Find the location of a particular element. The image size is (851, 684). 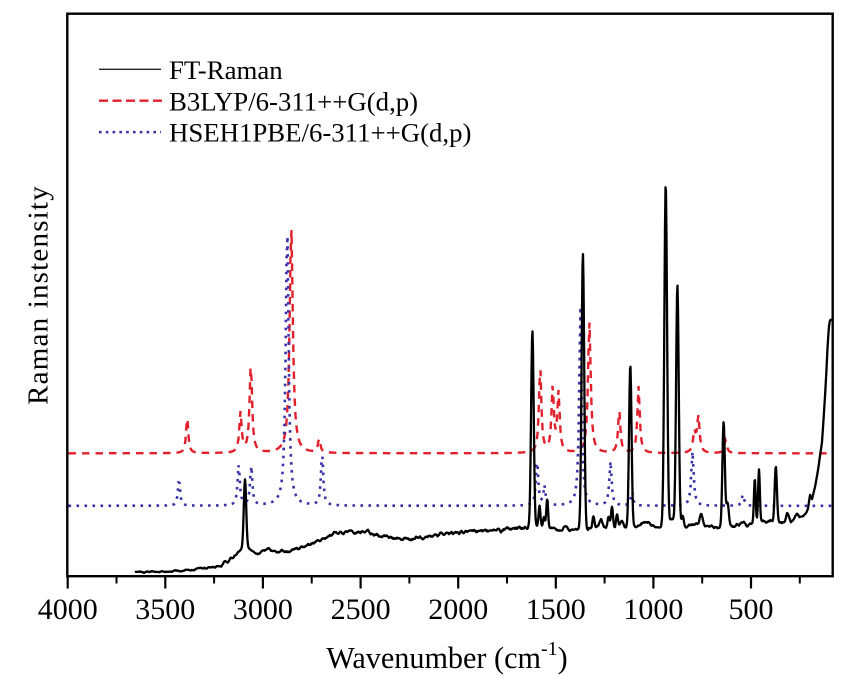

svg-text: 500 is located at coordinates (751, 609).